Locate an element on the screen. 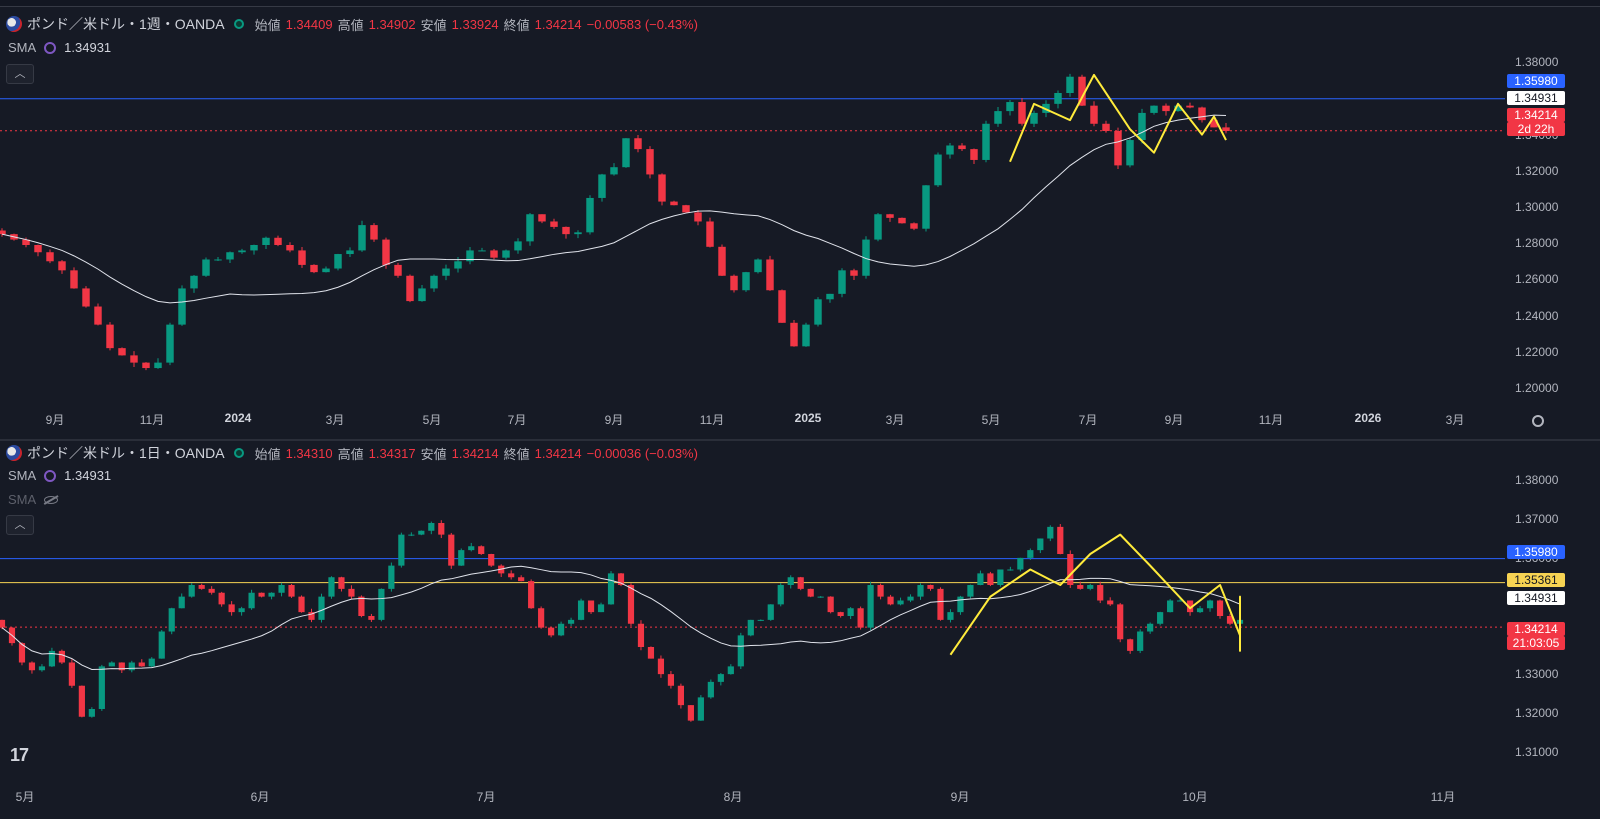  candle-countdown-tag: 21:03:05 is located at coordinates (1536, 643).